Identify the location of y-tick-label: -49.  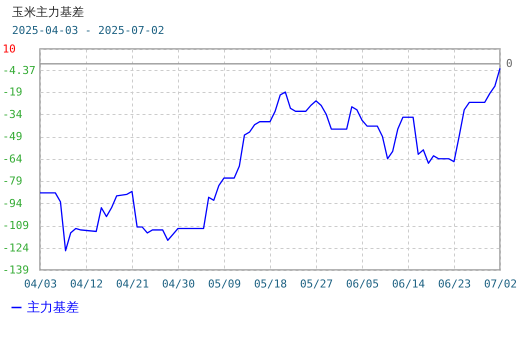
(12, 137).